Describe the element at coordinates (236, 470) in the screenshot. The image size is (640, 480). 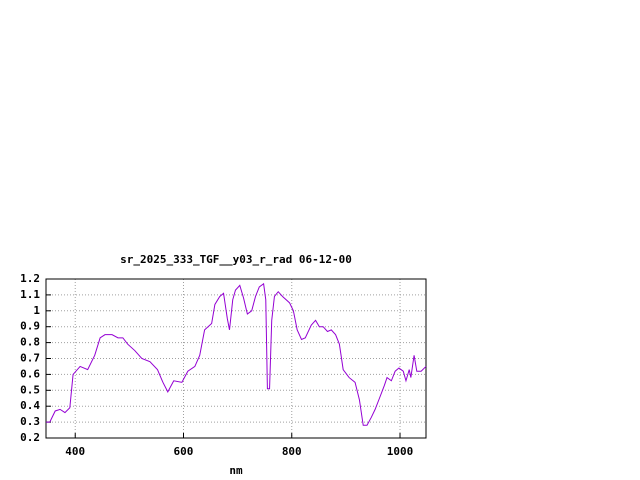
I see `x-axis-label: nm` at that location.